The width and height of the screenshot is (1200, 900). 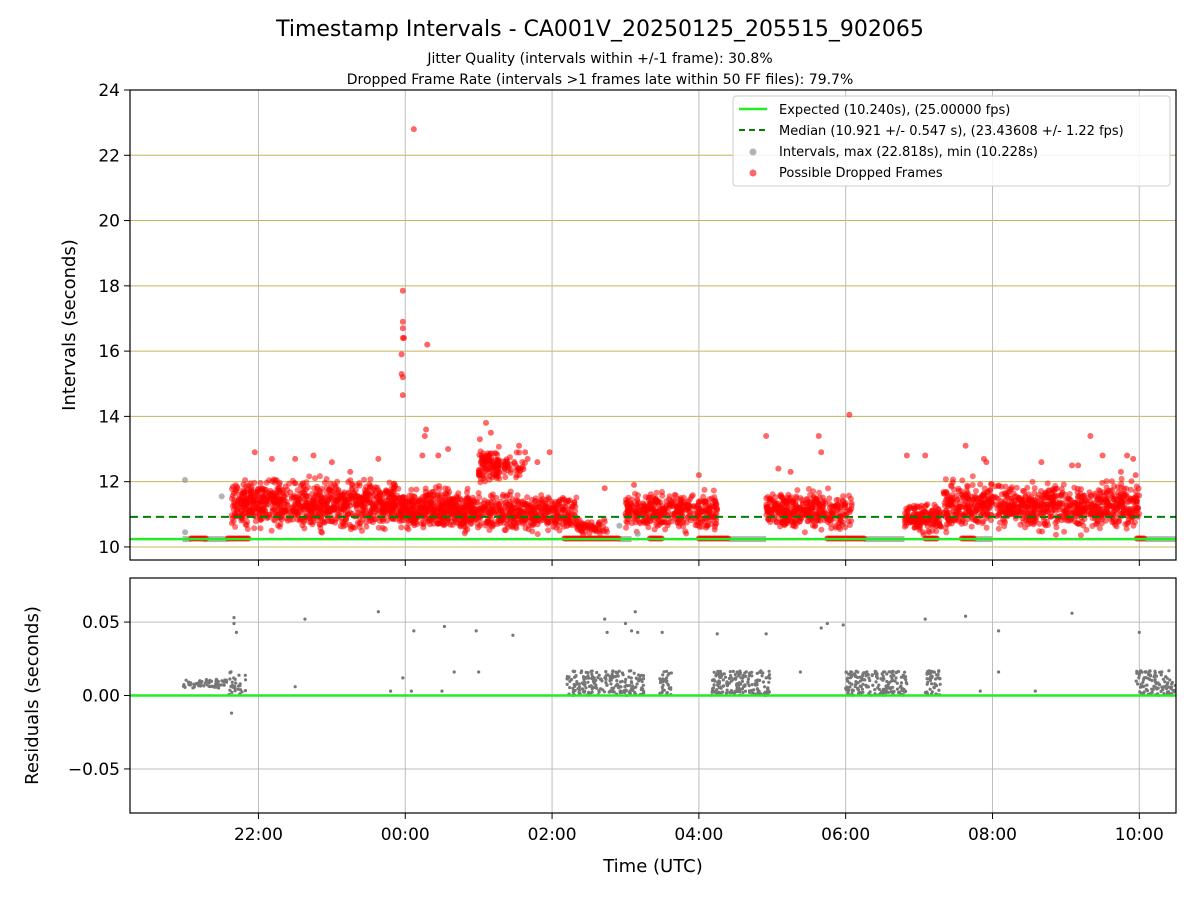 I want to click on time-xlabel: Time (UTC), so click(x=652, y=866).